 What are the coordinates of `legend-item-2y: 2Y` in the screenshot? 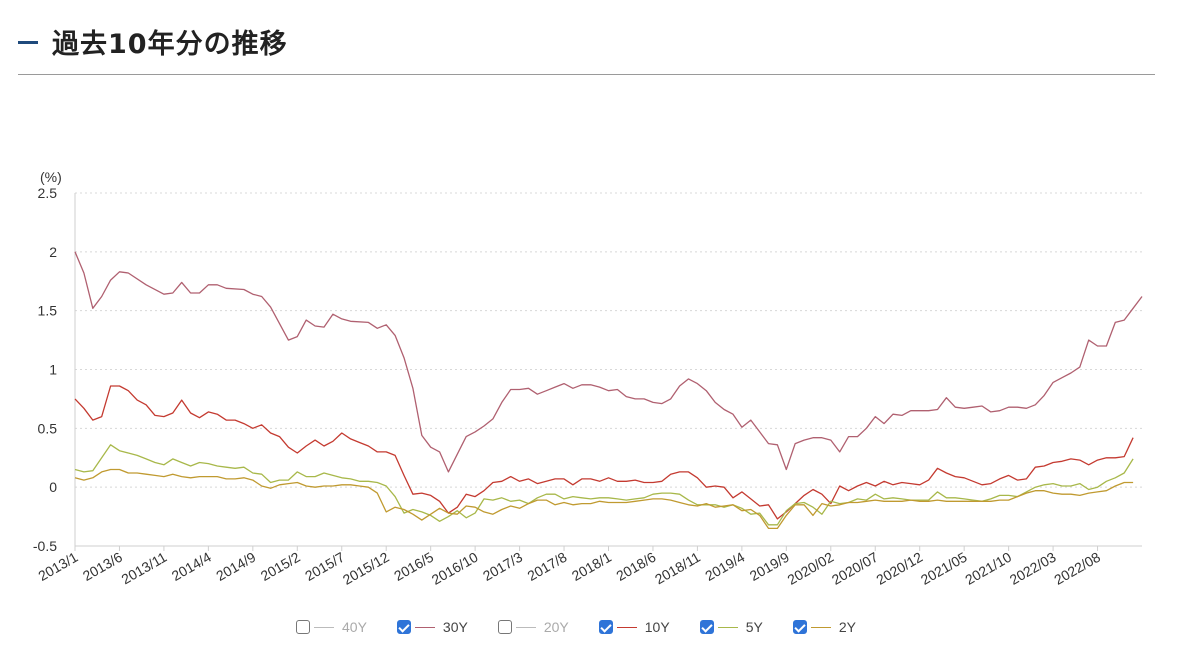 It's located at (824, 627).